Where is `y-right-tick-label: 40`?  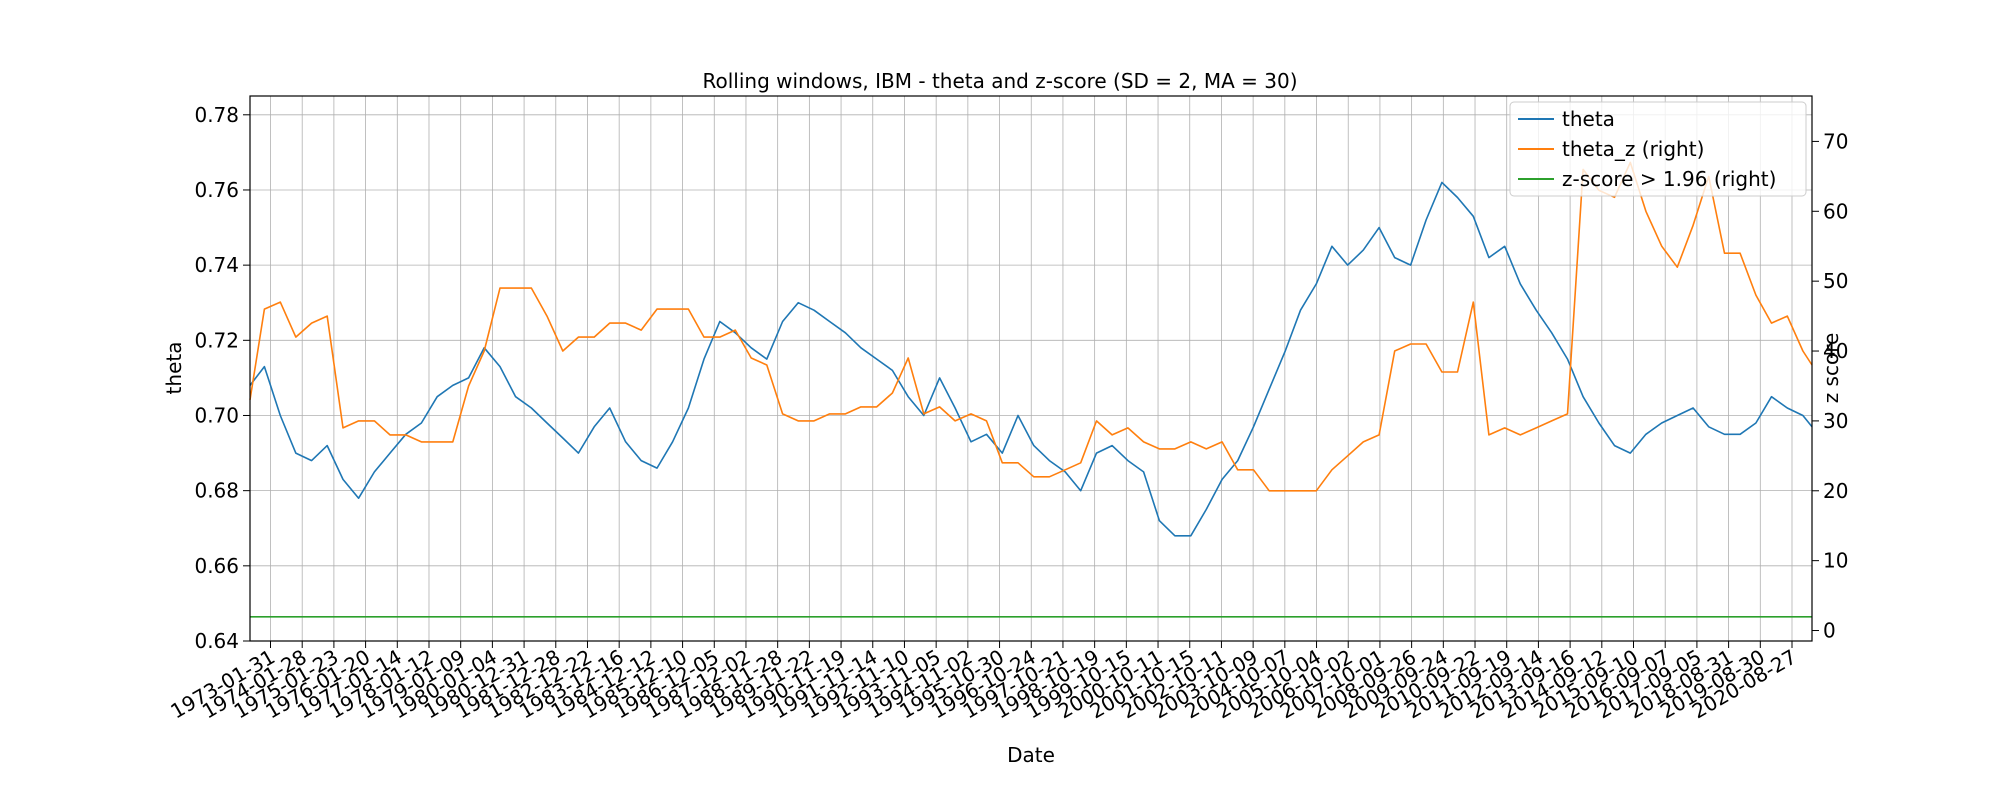 y-right-tick-label: 40 is located at coordinates (1835, 351).